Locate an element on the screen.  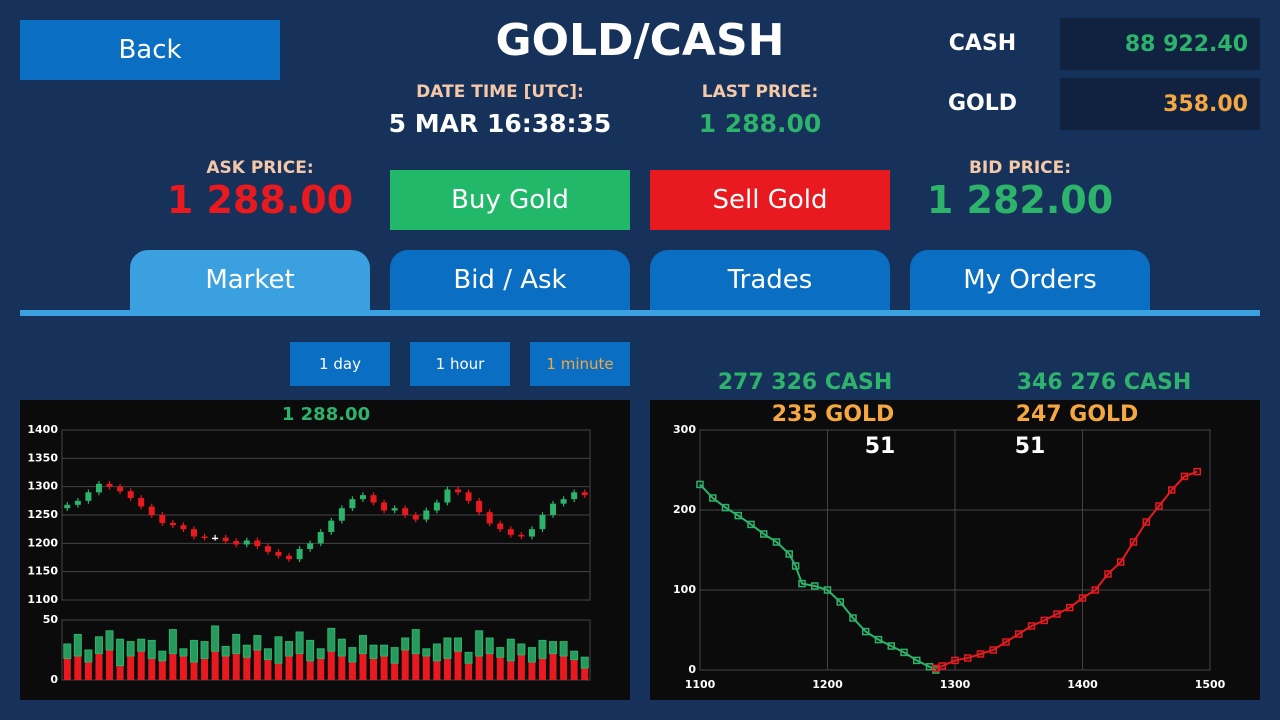
gold-label: GOLD is located at coordinates (982, 103).